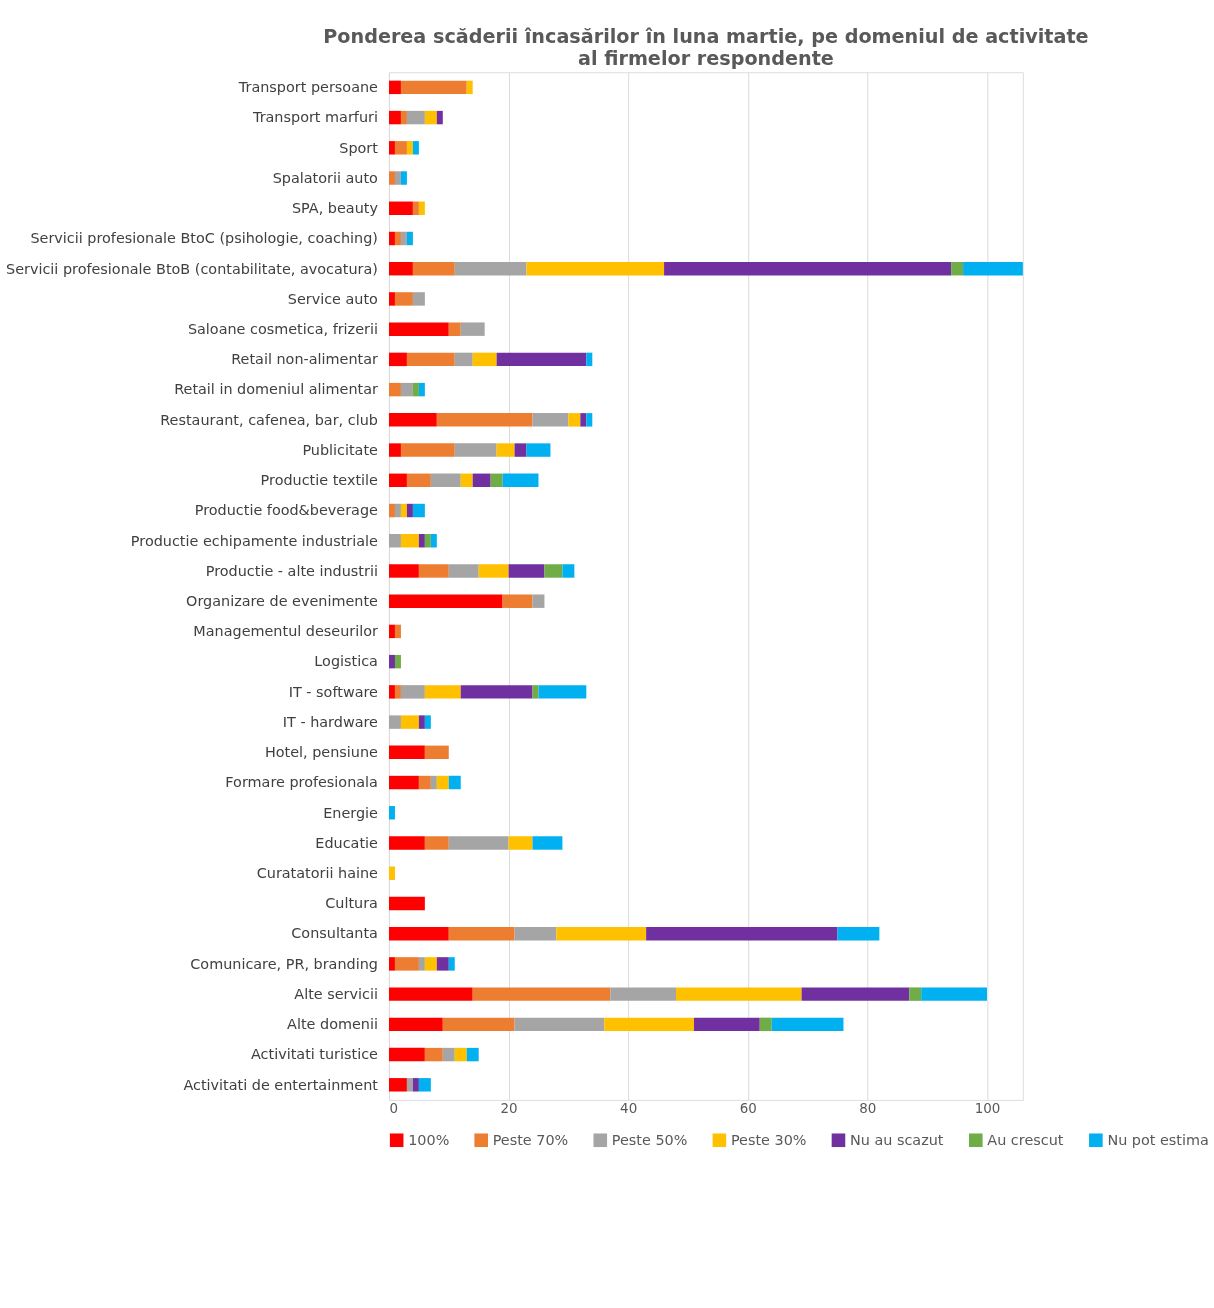 Image resolution: width=1214 pixels, height=1308 pixels. What do you see at coordinates (332, 1024) in the screenshot?
I see `y-tick-label: Alte domenii` at bounding box center [332, 1024].